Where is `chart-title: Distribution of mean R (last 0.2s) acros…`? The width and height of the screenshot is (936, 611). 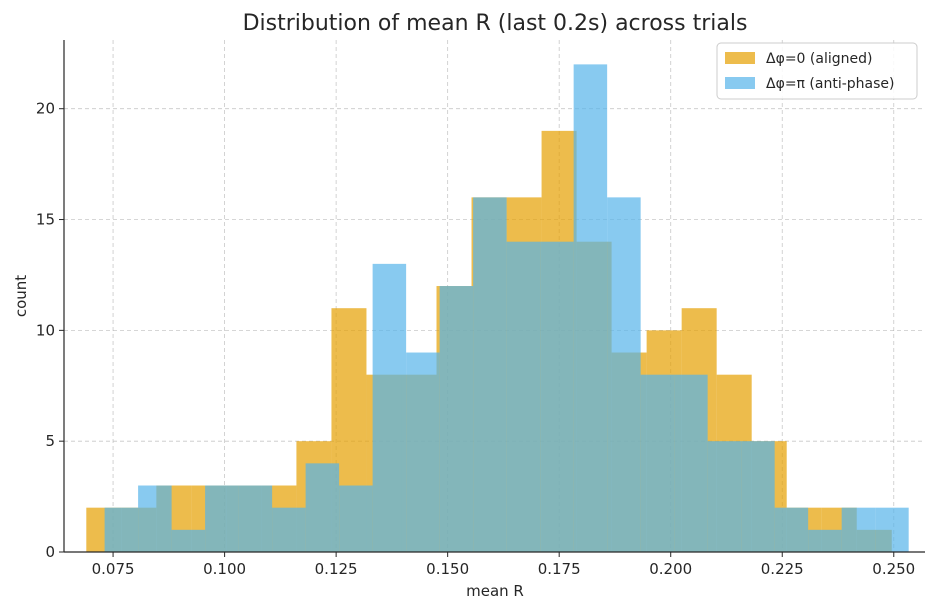 chart-title: Distribution of mean R (last 0.2s) acros… is located at coordinates (495, 23).